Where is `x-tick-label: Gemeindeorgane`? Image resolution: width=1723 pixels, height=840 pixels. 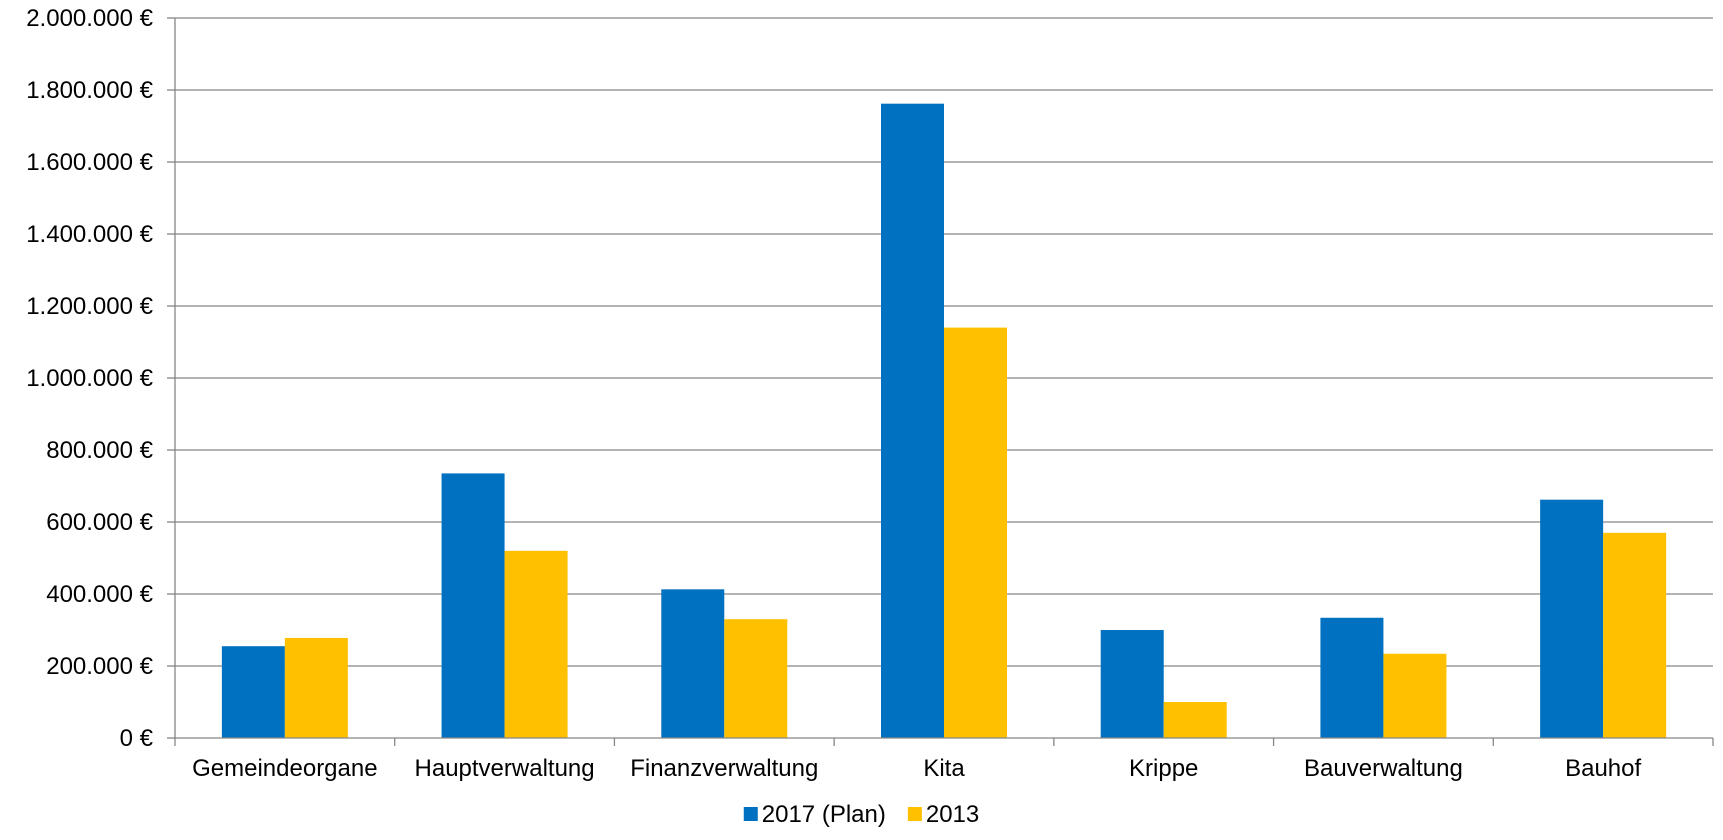 x-tick-label: Gemeindeorgane is located at coordinates (284, 768).